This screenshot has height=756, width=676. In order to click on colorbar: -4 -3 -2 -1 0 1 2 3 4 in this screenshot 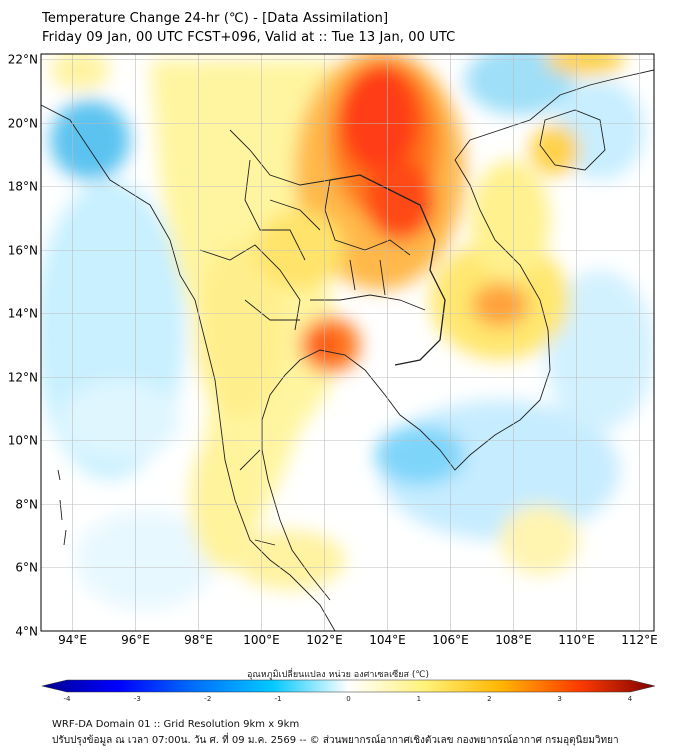, I will do `click(348, 691)`.